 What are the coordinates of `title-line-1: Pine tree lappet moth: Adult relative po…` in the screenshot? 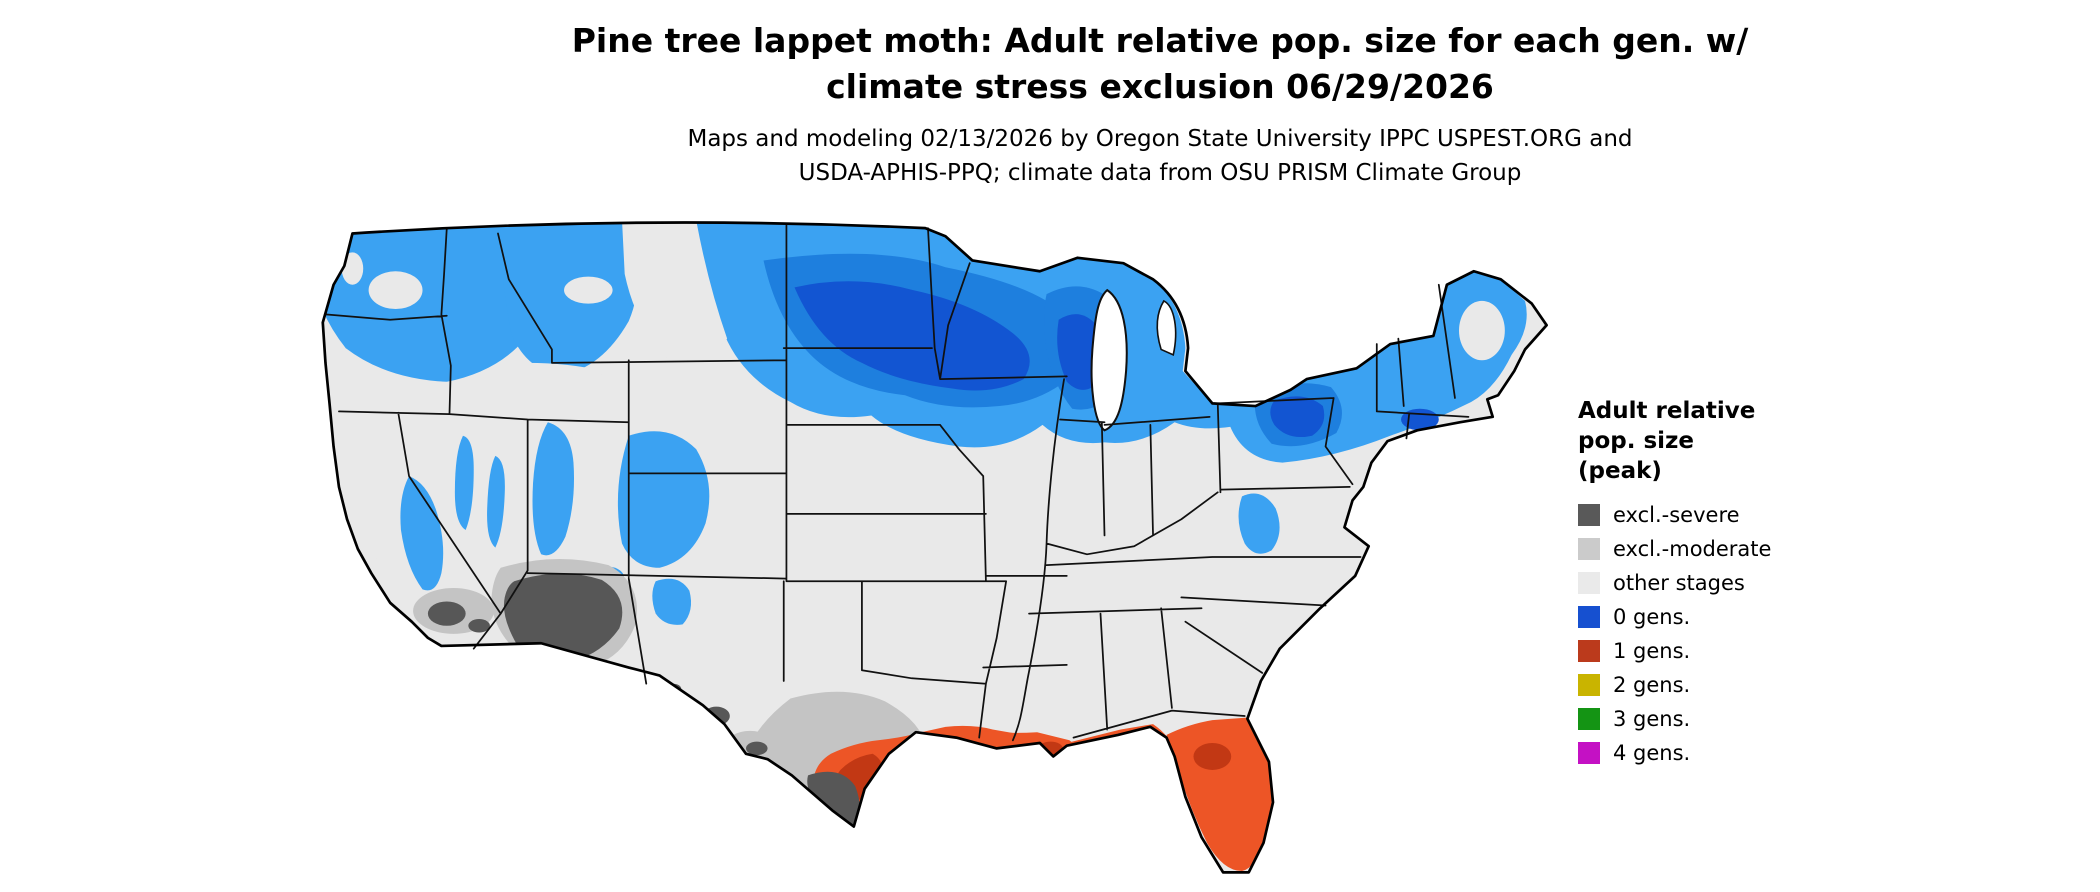 It's located at (1160, 40).